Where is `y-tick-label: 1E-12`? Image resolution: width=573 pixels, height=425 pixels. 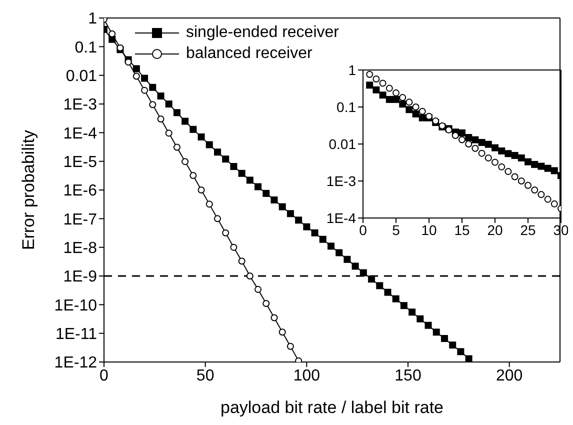
y-tick-label: 1E-12 is located at coordinates (76, 363).